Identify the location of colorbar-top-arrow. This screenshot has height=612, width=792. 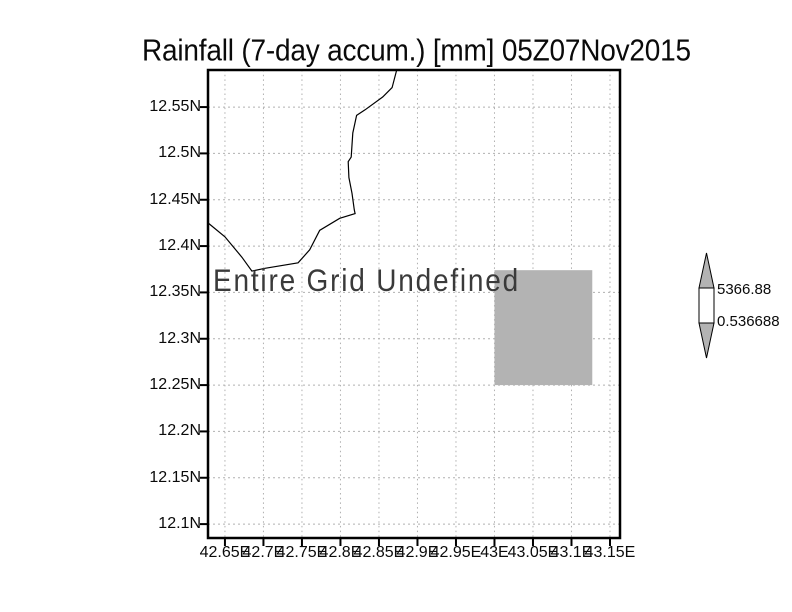
(706, 270).